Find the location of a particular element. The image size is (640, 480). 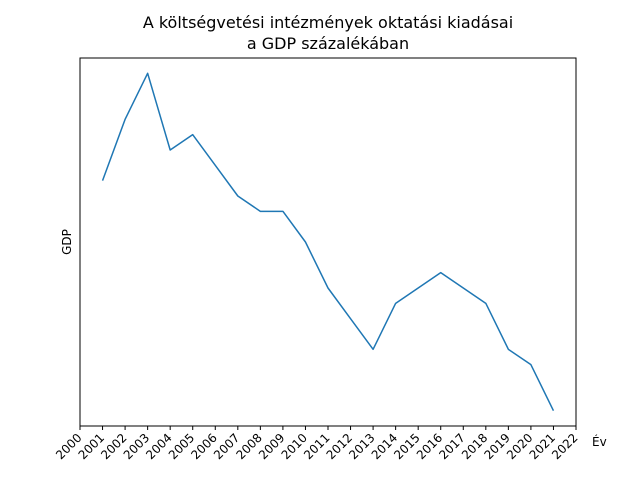

x-tick-label: 2022 is located at coordinates (564, 446).